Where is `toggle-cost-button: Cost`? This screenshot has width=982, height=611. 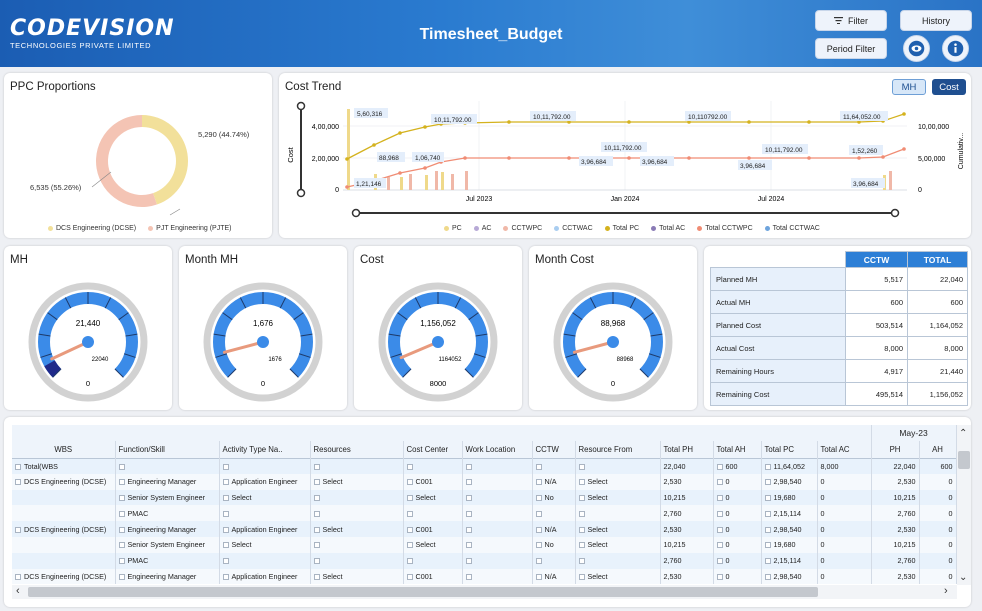 toggle-cost-button: Cost is located at coordinates (949, 87).